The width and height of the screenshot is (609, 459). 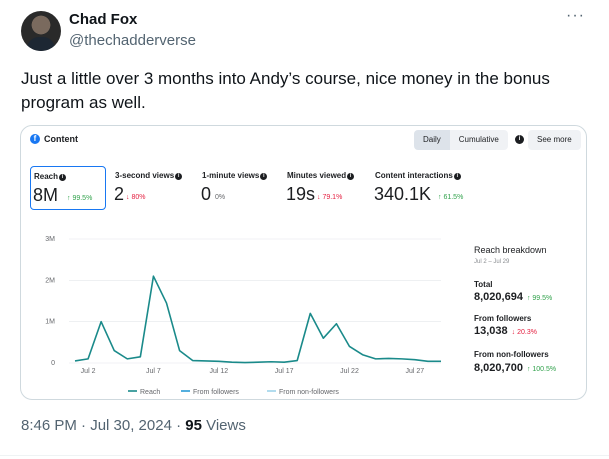 I want to click on x-tick-label: Jul 22, so click(x=349, y=371).